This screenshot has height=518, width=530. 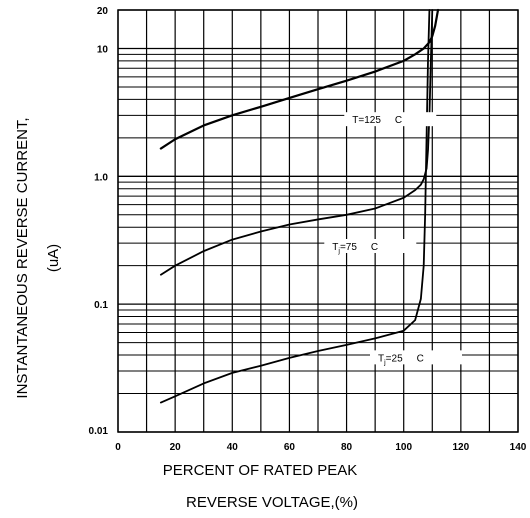 What do you see at coordinates (99, 221) in the screenshot?
I see `y-axis-ticks: 0.01 0.1 1.0 10 20` at bounding box center [99, 221].